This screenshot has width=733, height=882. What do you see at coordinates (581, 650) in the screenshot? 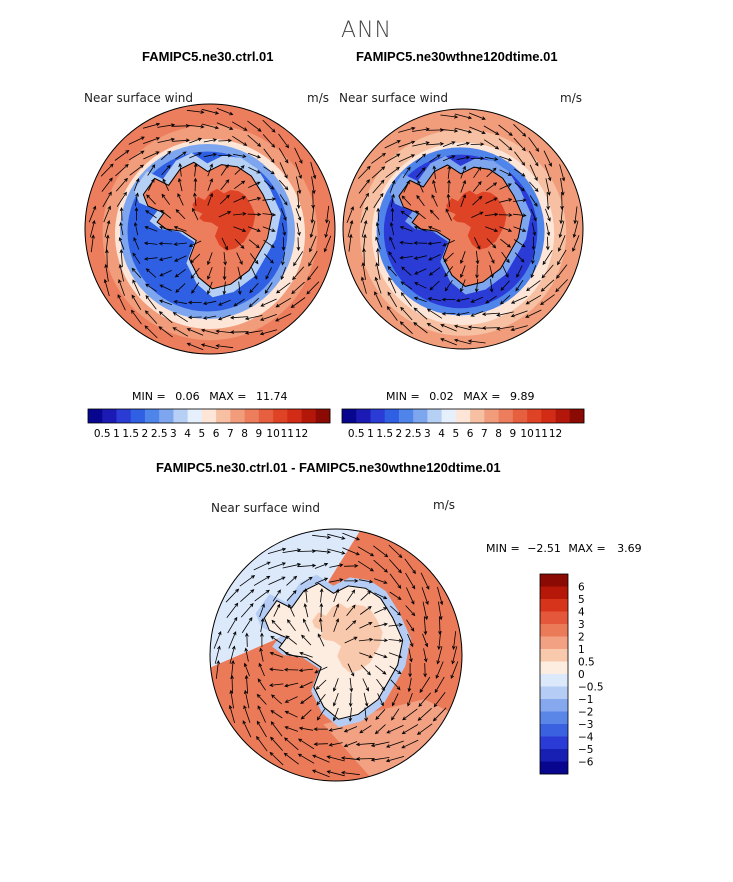
I see `panel3-colorbar-tick-label: 1` at bounding box center [581, 650].